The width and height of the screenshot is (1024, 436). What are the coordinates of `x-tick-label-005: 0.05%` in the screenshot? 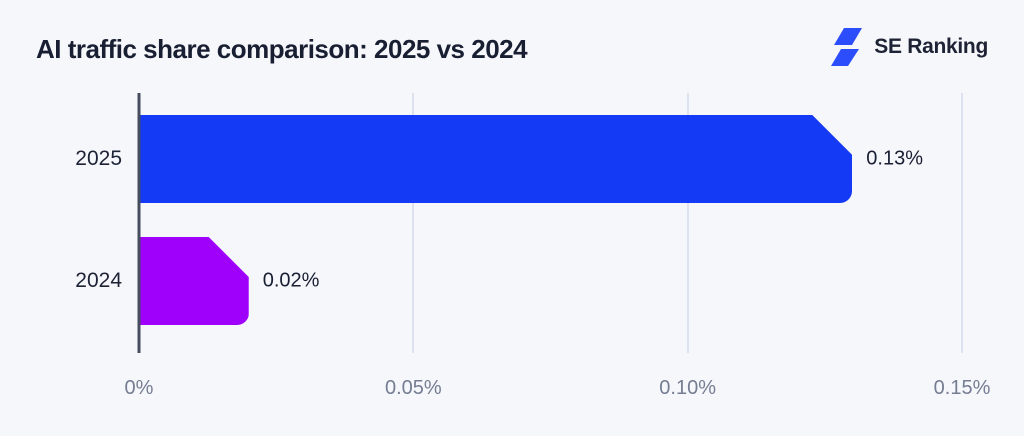 It's located at (413, 388).